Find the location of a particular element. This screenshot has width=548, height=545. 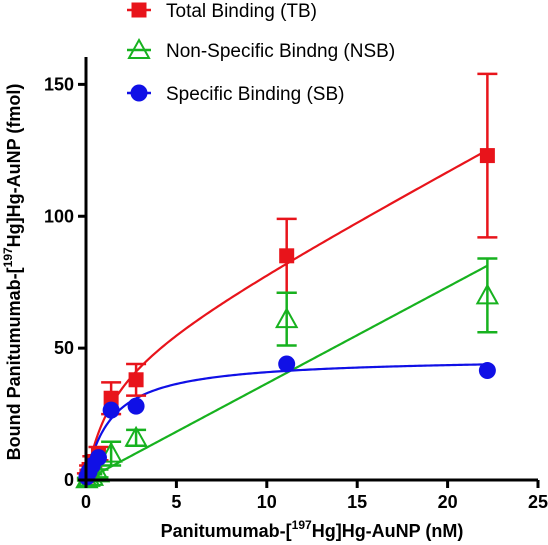

legend-square-marker is located at coordinates (139, 10).